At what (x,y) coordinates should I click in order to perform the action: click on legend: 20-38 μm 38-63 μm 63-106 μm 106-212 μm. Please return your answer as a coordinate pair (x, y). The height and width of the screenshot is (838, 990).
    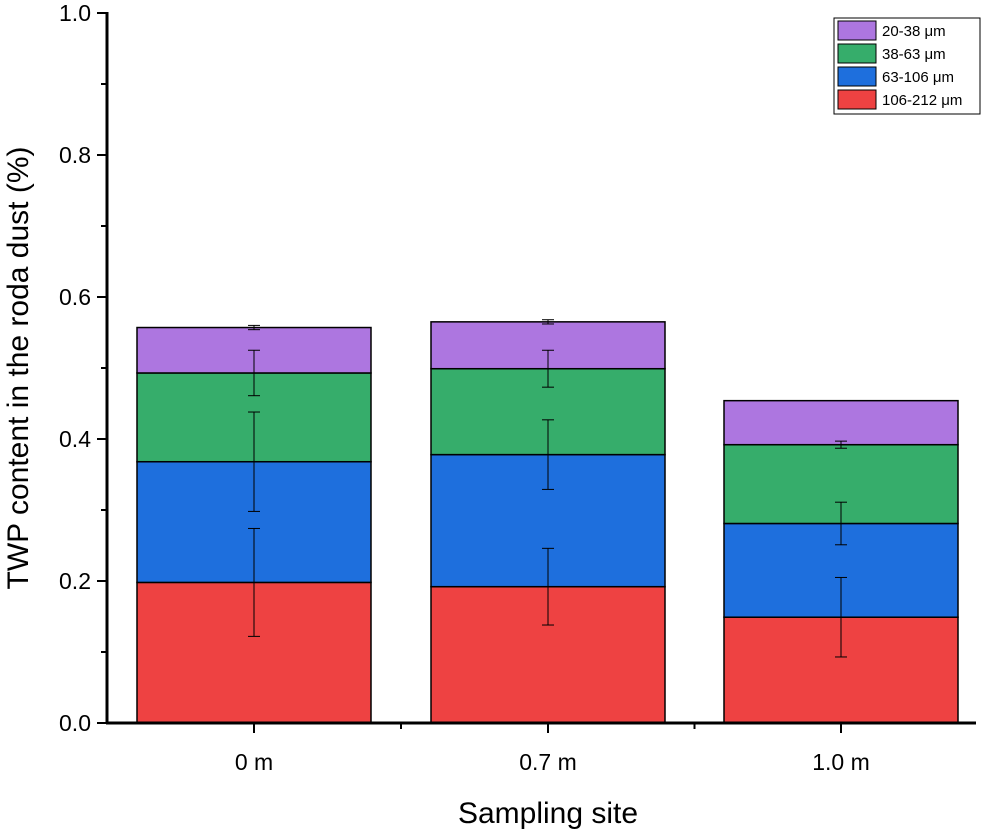
    Looking at the image, I should click on (907, 66).